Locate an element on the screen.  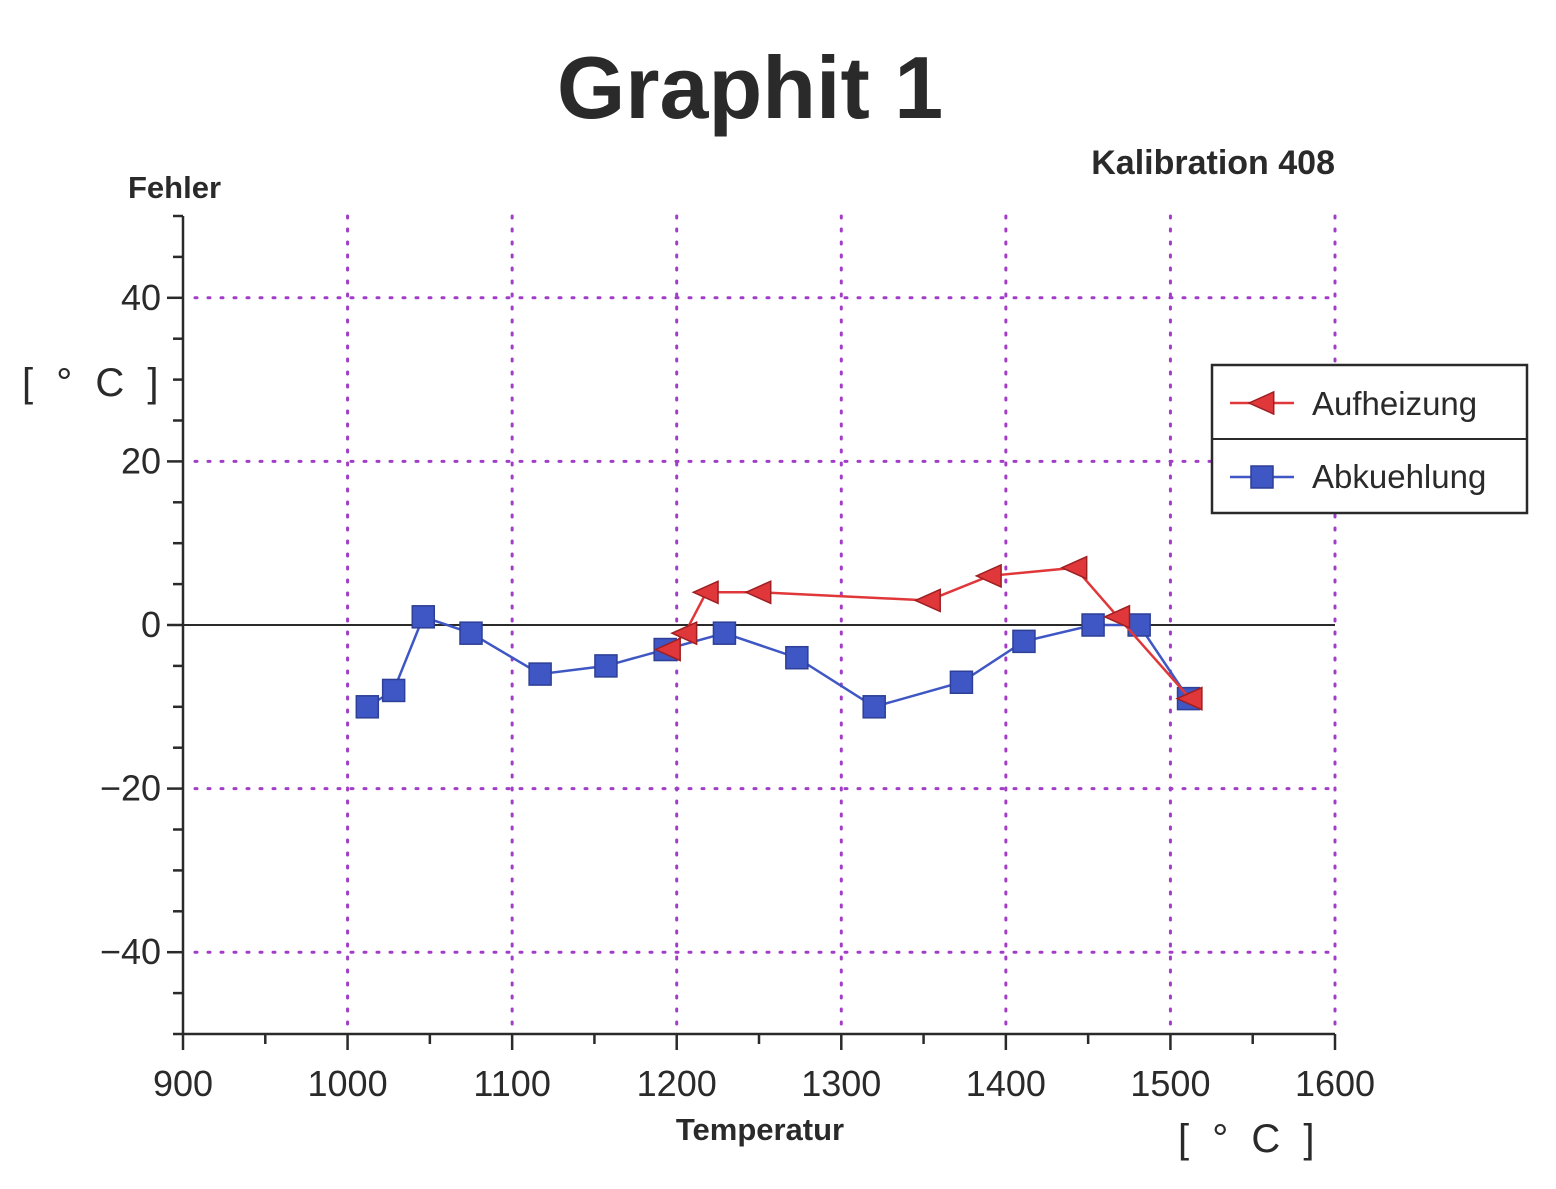
y-tick-label: 40 is located at coordinates (141, 297).